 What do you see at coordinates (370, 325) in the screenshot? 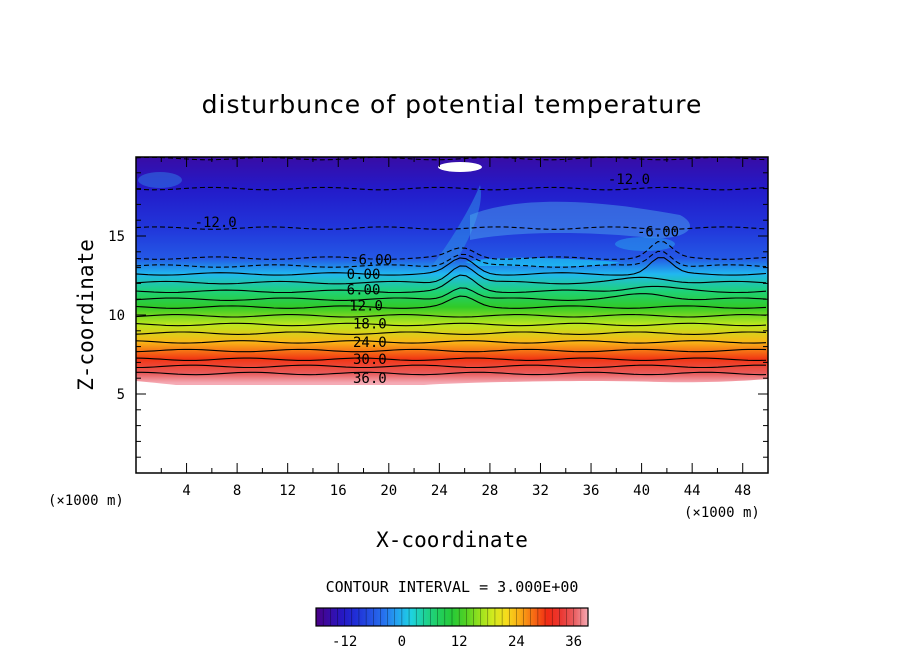
I see `contour-label: 18.0` at bounding box center [370, 325].